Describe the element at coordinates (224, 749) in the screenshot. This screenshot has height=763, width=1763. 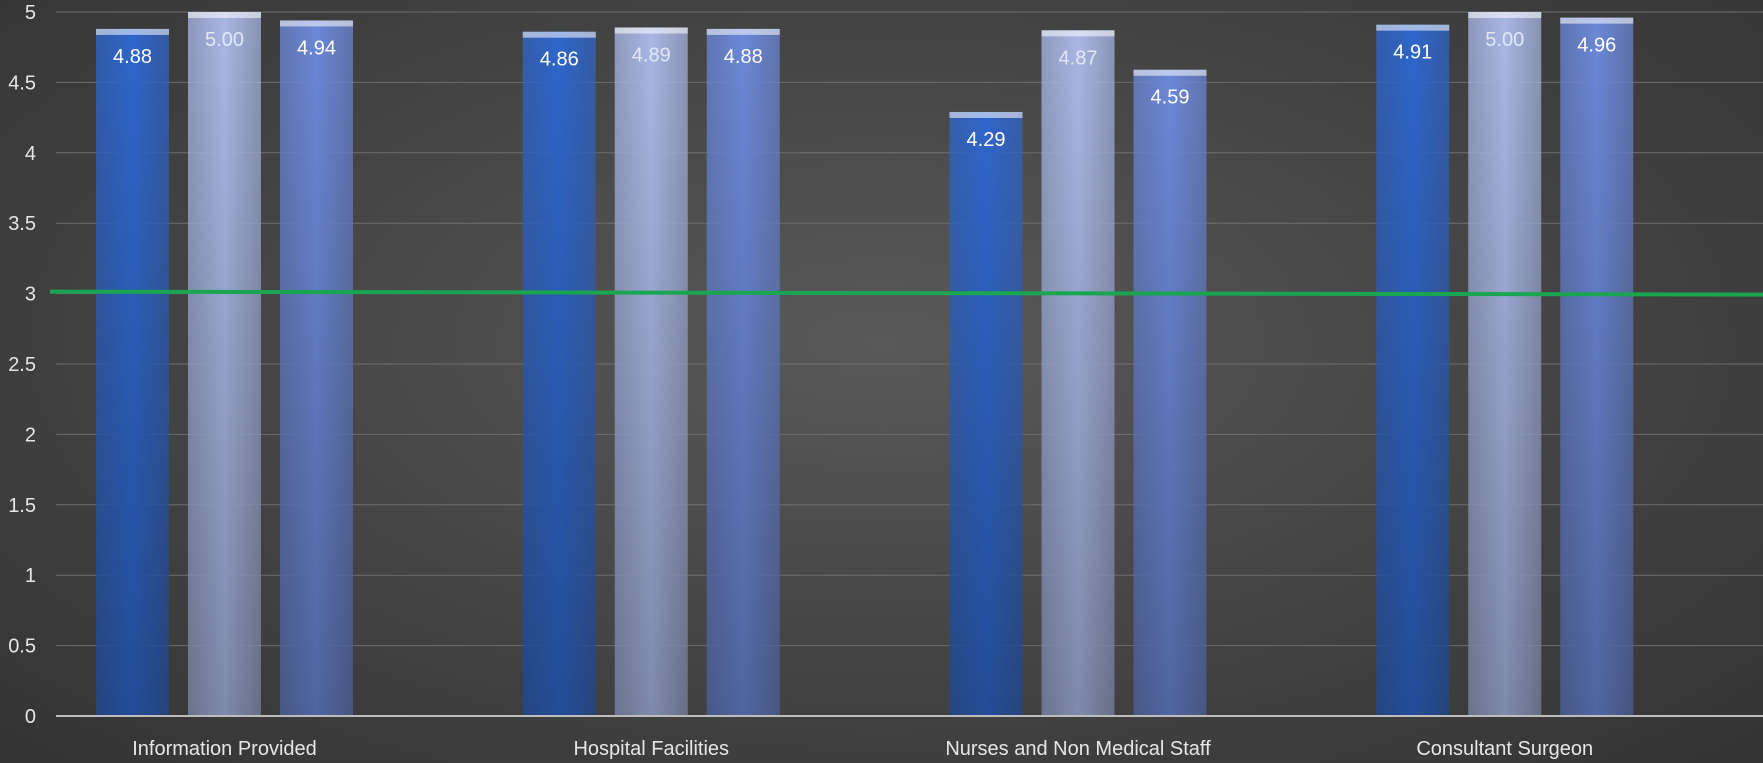
I see `x-tick-label: Information Provided` at that location.